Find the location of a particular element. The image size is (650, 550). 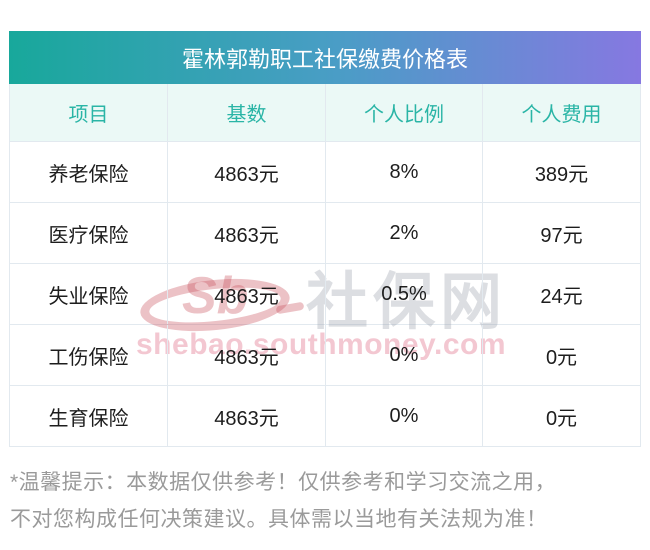

column-header-base: 基数 is located at coordinates (246, 112).